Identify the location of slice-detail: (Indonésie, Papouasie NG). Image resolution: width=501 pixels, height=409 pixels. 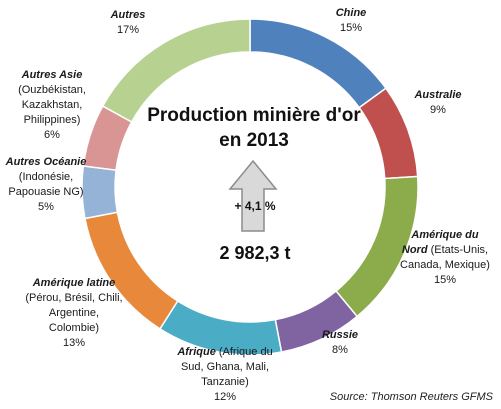
(46, 184).